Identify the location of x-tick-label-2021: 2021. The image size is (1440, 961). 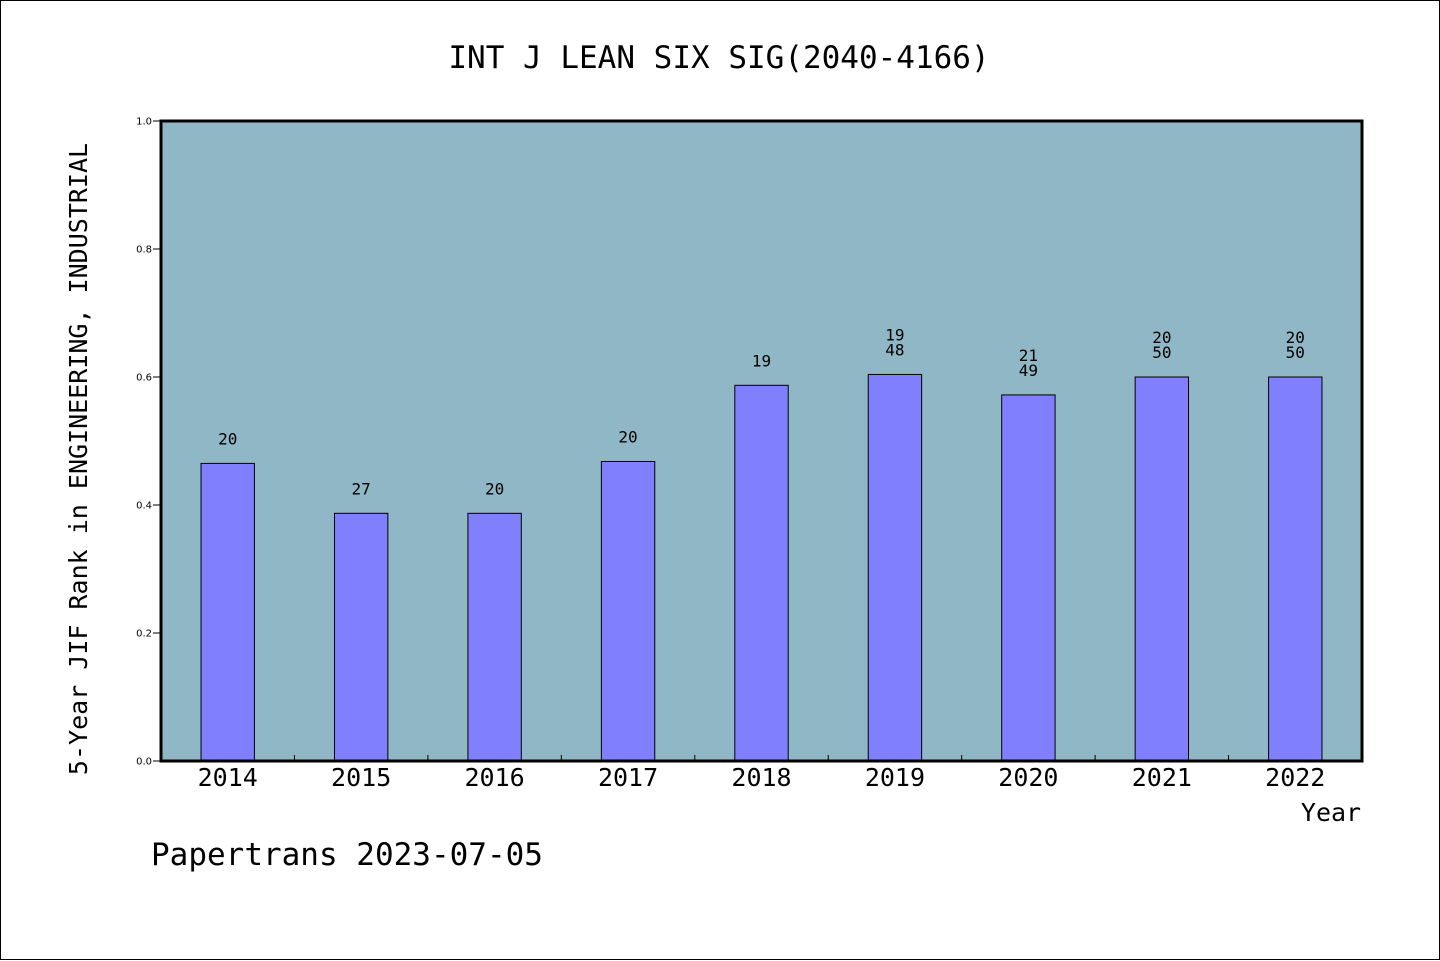
(1162, 777).